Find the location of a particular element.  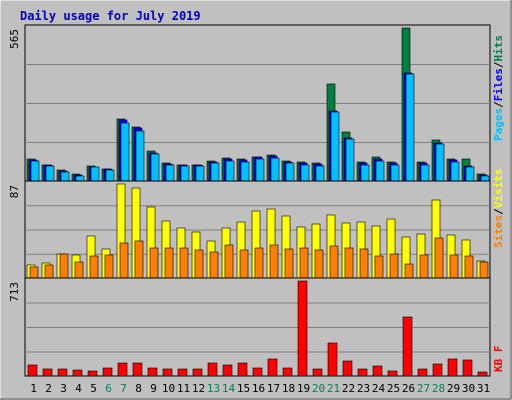

x-tick-label: 15 is located at coordinates (243, 388).